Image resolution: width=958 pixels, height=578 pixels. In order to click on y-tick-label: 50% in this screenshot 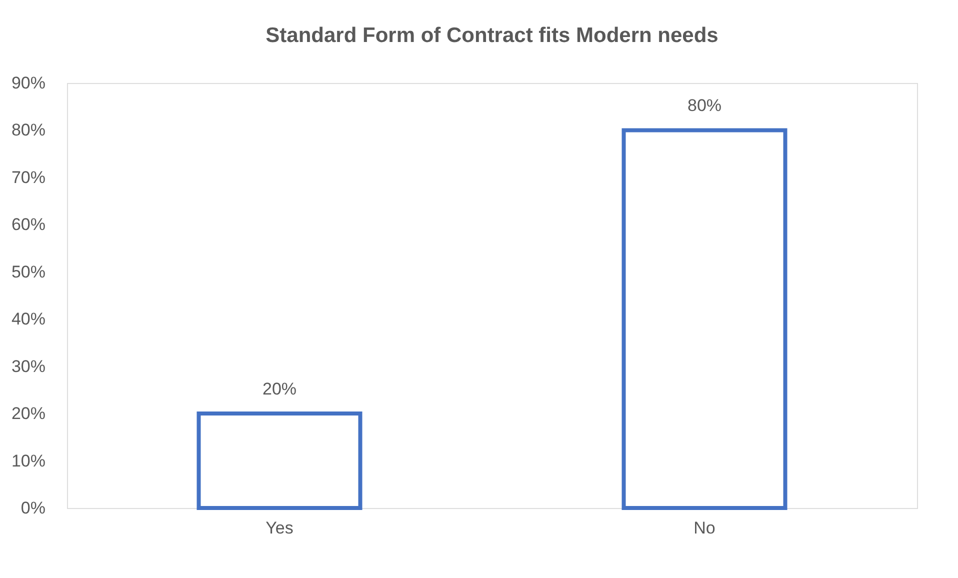, I will do `click(28, 272)`.